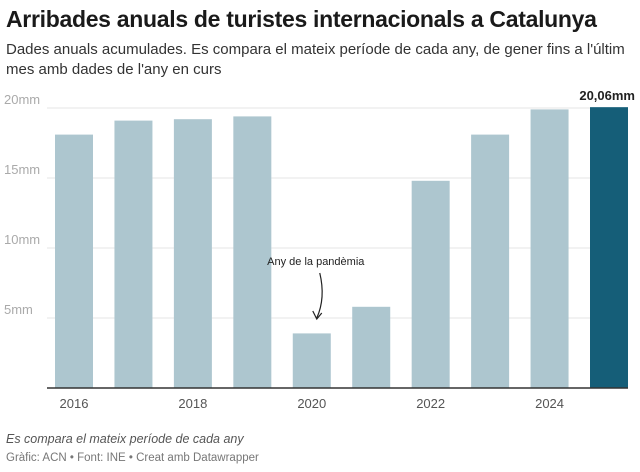  What do you see at coordinates (430, 403) in the screenshot?
I see `x-tick-label: 2022` at bounding box center [430, 403].